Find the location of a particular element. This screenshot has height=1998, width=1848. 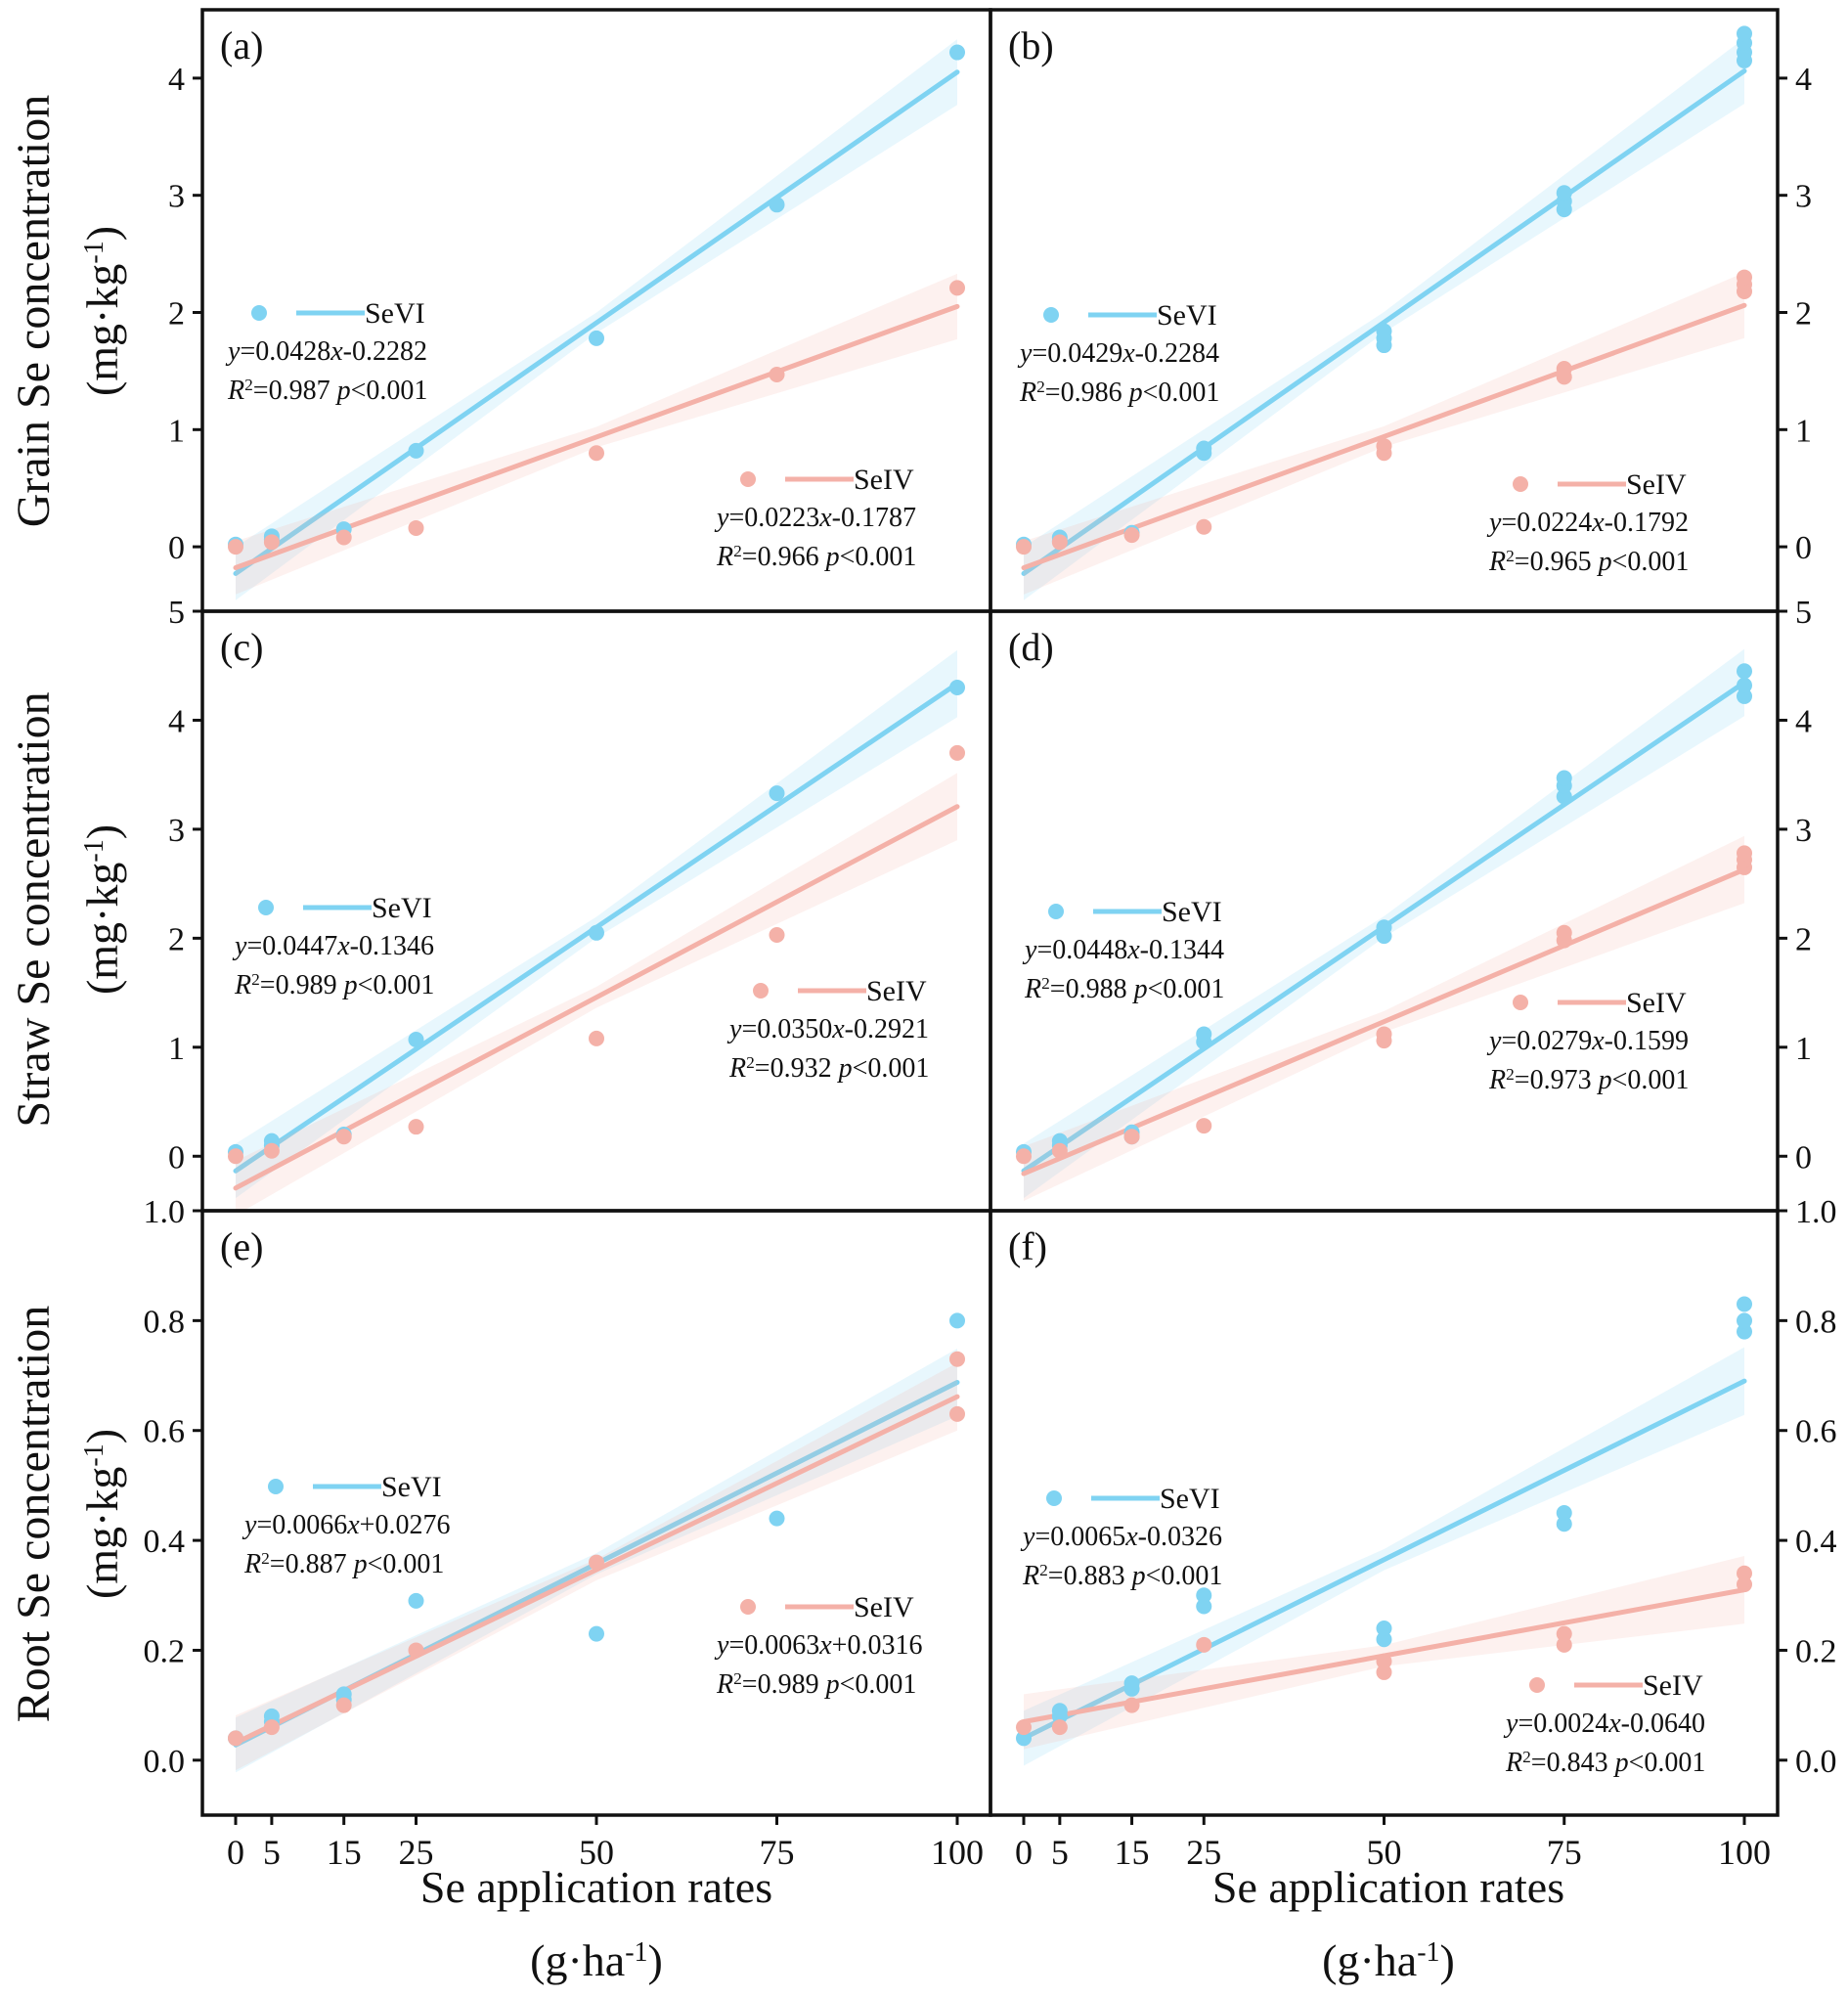

y-tick-label: 0.2 is located at coordinates (1816, 1651).